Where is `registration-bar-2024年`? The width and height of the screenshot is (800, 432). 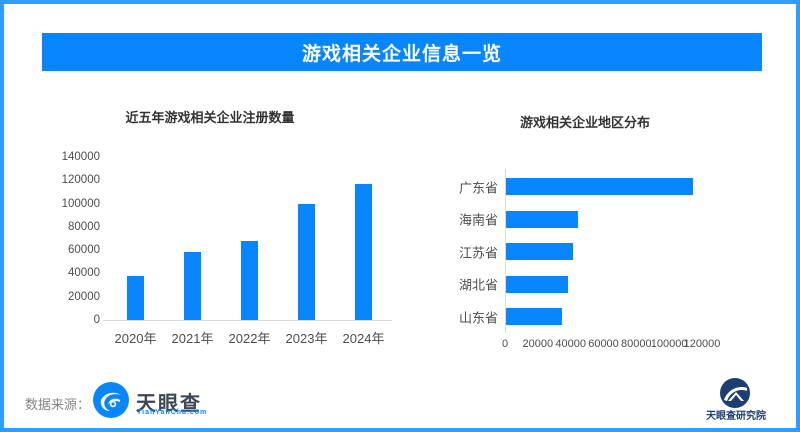
registration-bar-2024年 is located at coordinates (363, 251).